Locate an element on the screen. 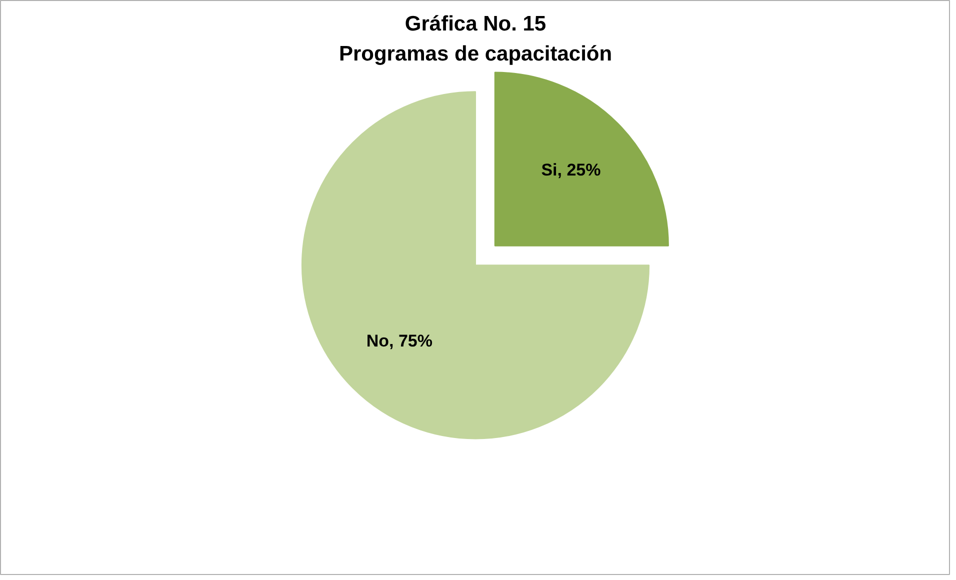 Image resolution: width=956 pixels, height=580 pixels. slice-label: Si, 25% is located at coordinates (571, 170).